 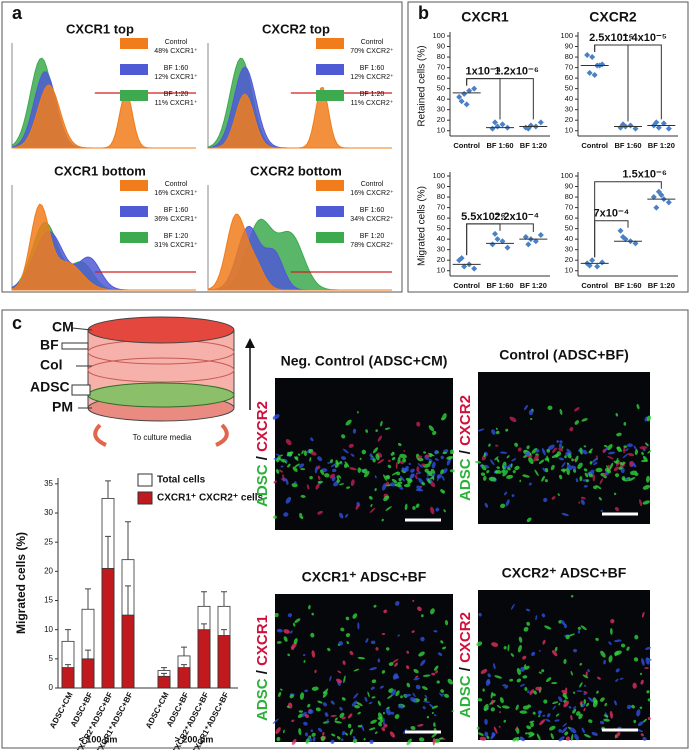 I want to click on p-value: 1.2x10⁻⁶, so click(x=516, y=72).